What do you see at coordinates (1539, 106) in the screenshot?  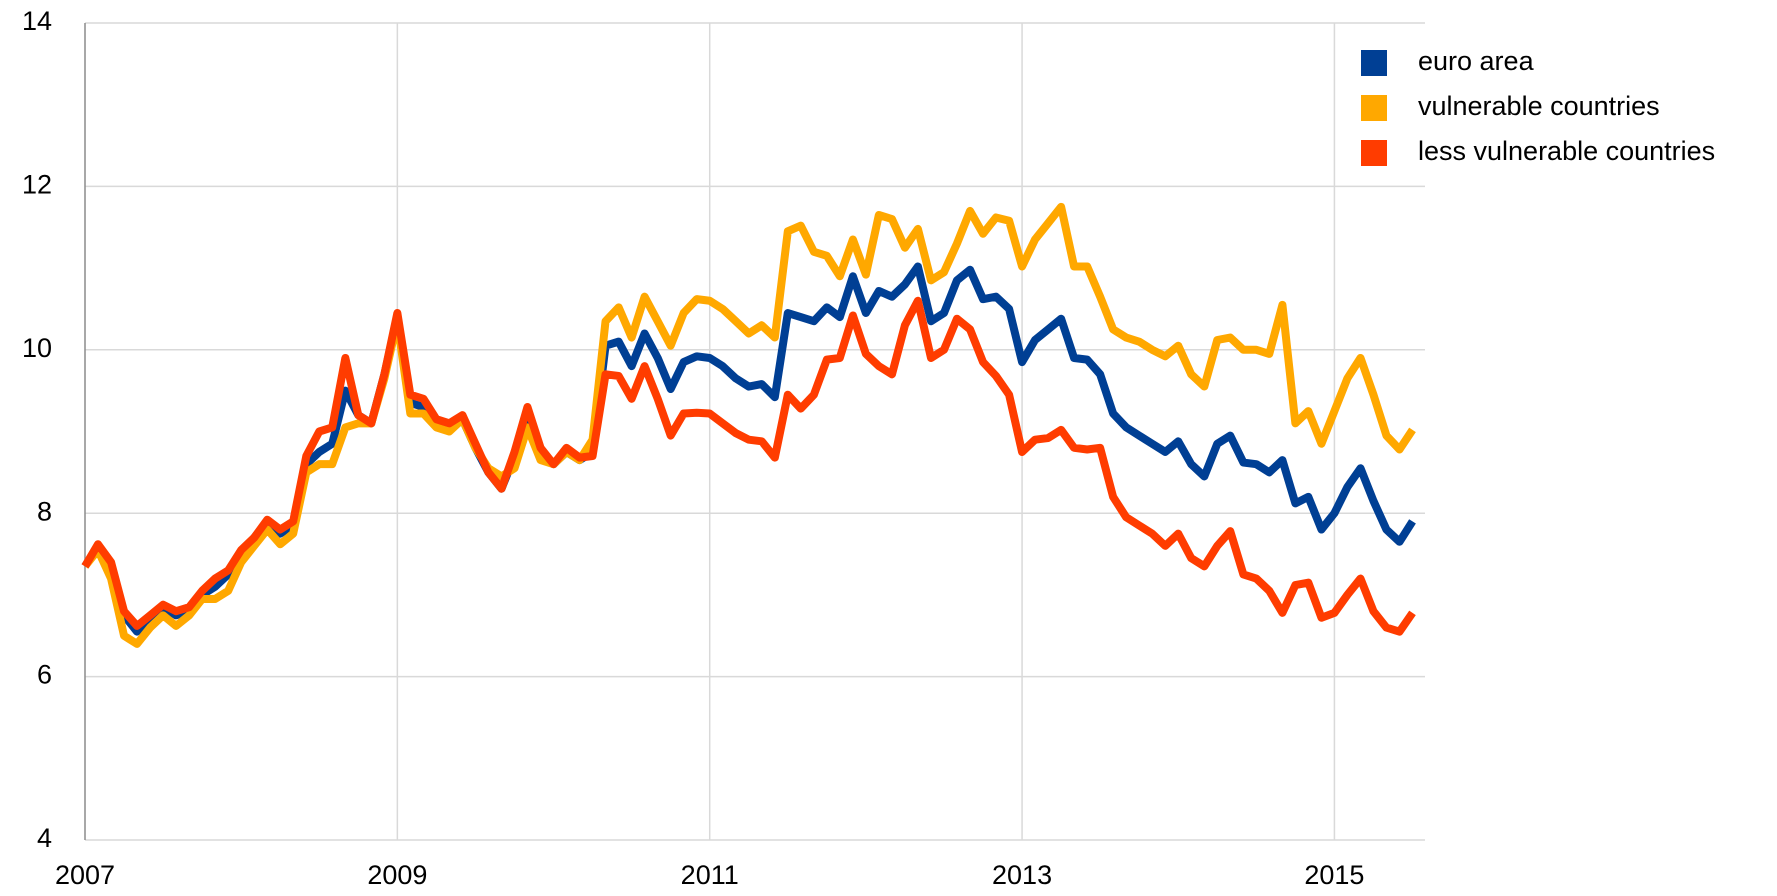 I see `legend-label: vulnerable countries` at bounding box center [1539, 106].